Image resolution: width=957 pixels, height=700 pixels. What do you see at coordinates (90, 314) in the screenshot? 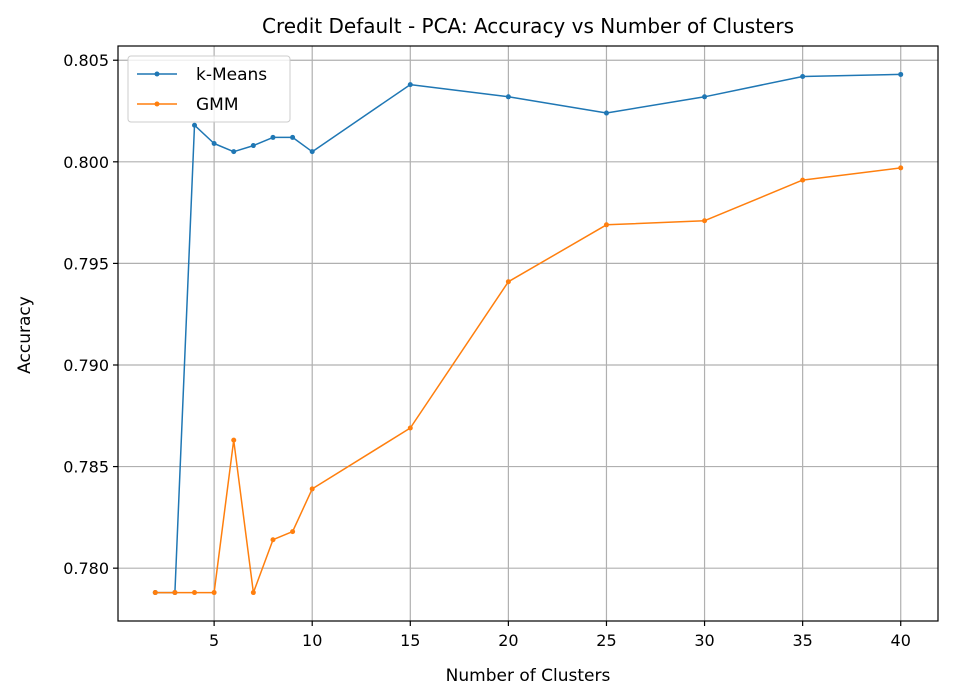
I see `y-axis: 0.780 0.785 0.790 0.795 0.800 0.805` at bounding box center [90, 314].